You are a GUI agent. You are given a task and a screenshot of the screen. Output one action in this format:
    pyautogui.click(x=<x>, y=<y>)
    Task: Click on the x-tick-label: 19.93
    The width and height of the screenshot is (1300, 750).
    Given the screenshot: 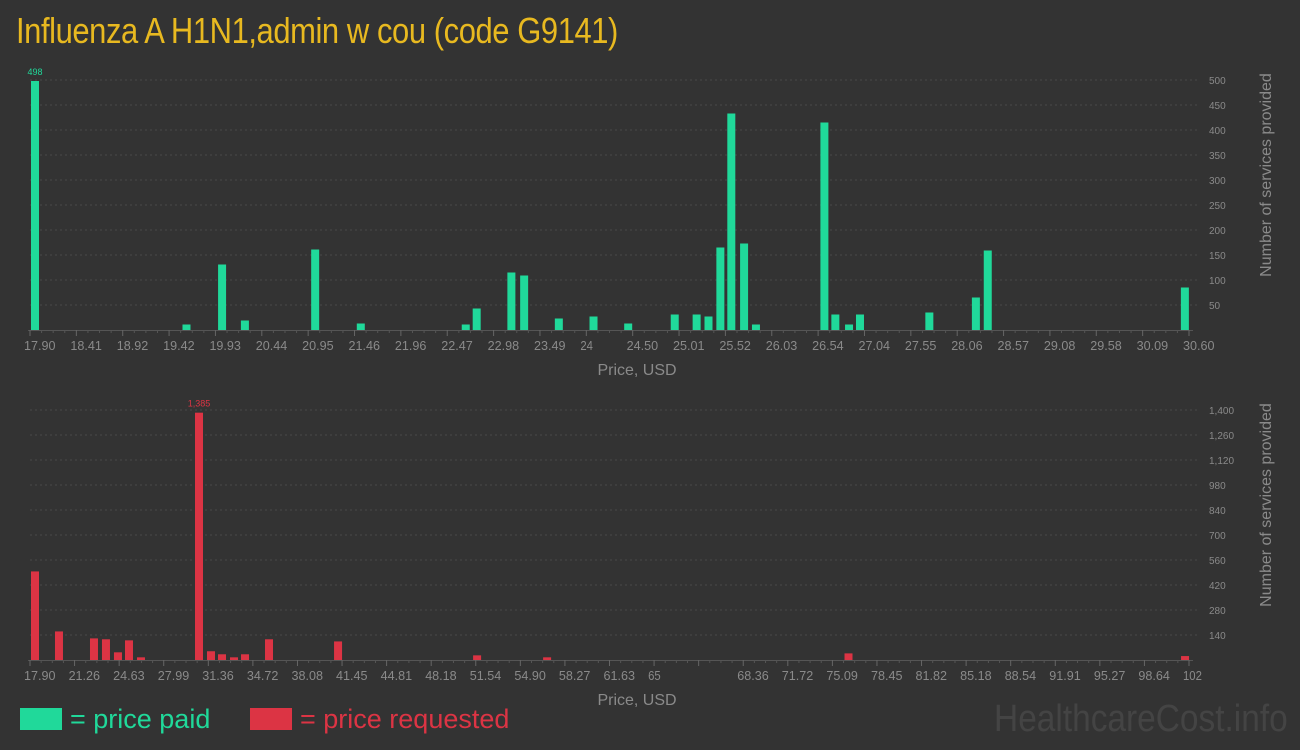 What is the action you would take?
    pyautogui.click(x=225, y=345)
    